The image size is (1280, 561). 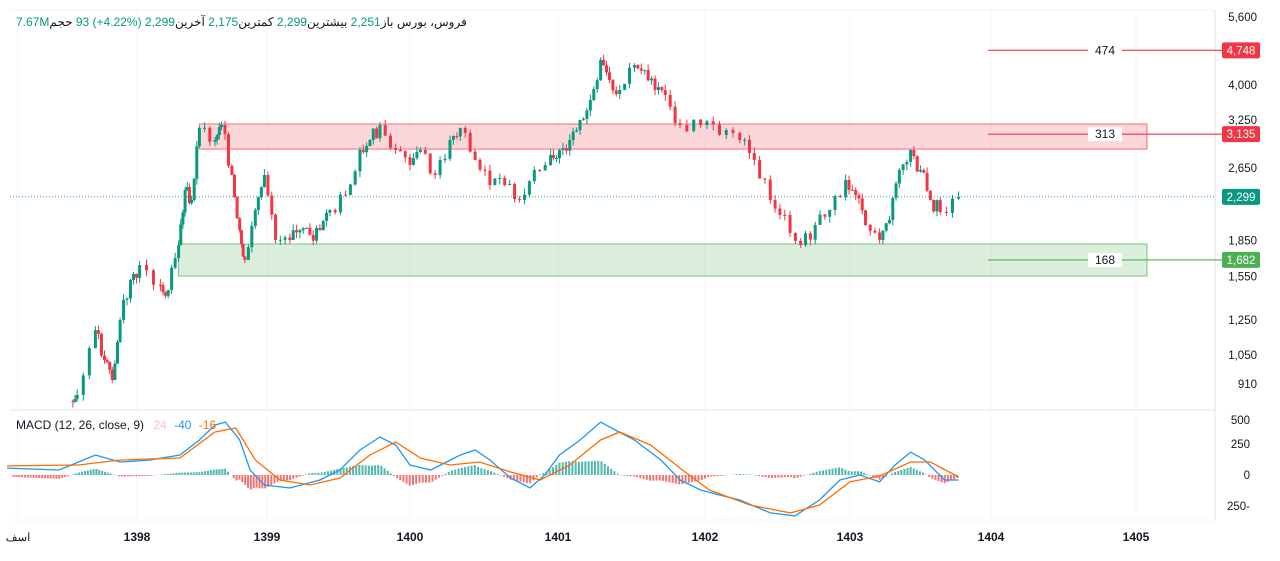 What do you see at coordinates (18, 537) in the screenshot?
I see `x-tick-label: اسف` at bounding box center [18, 537].